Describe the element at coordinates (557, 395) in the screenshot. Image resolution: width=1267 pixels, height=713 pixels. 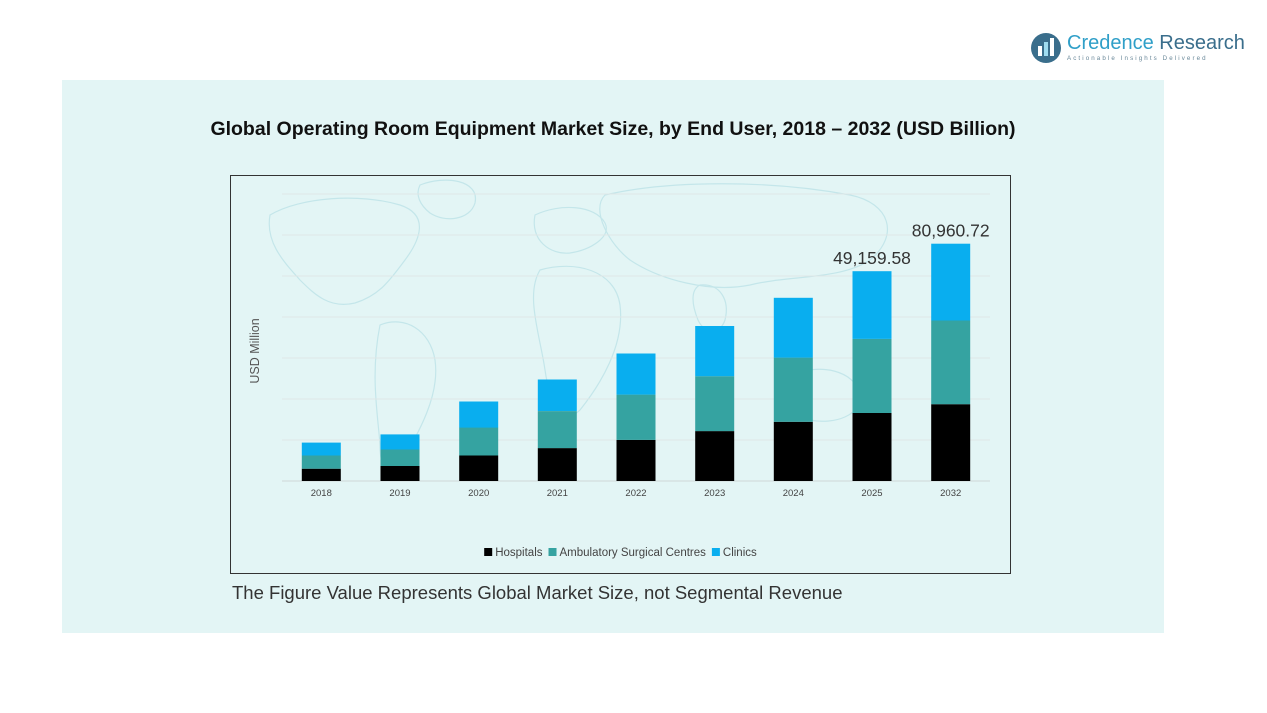
I see `bar-clinics-2021` at that location.